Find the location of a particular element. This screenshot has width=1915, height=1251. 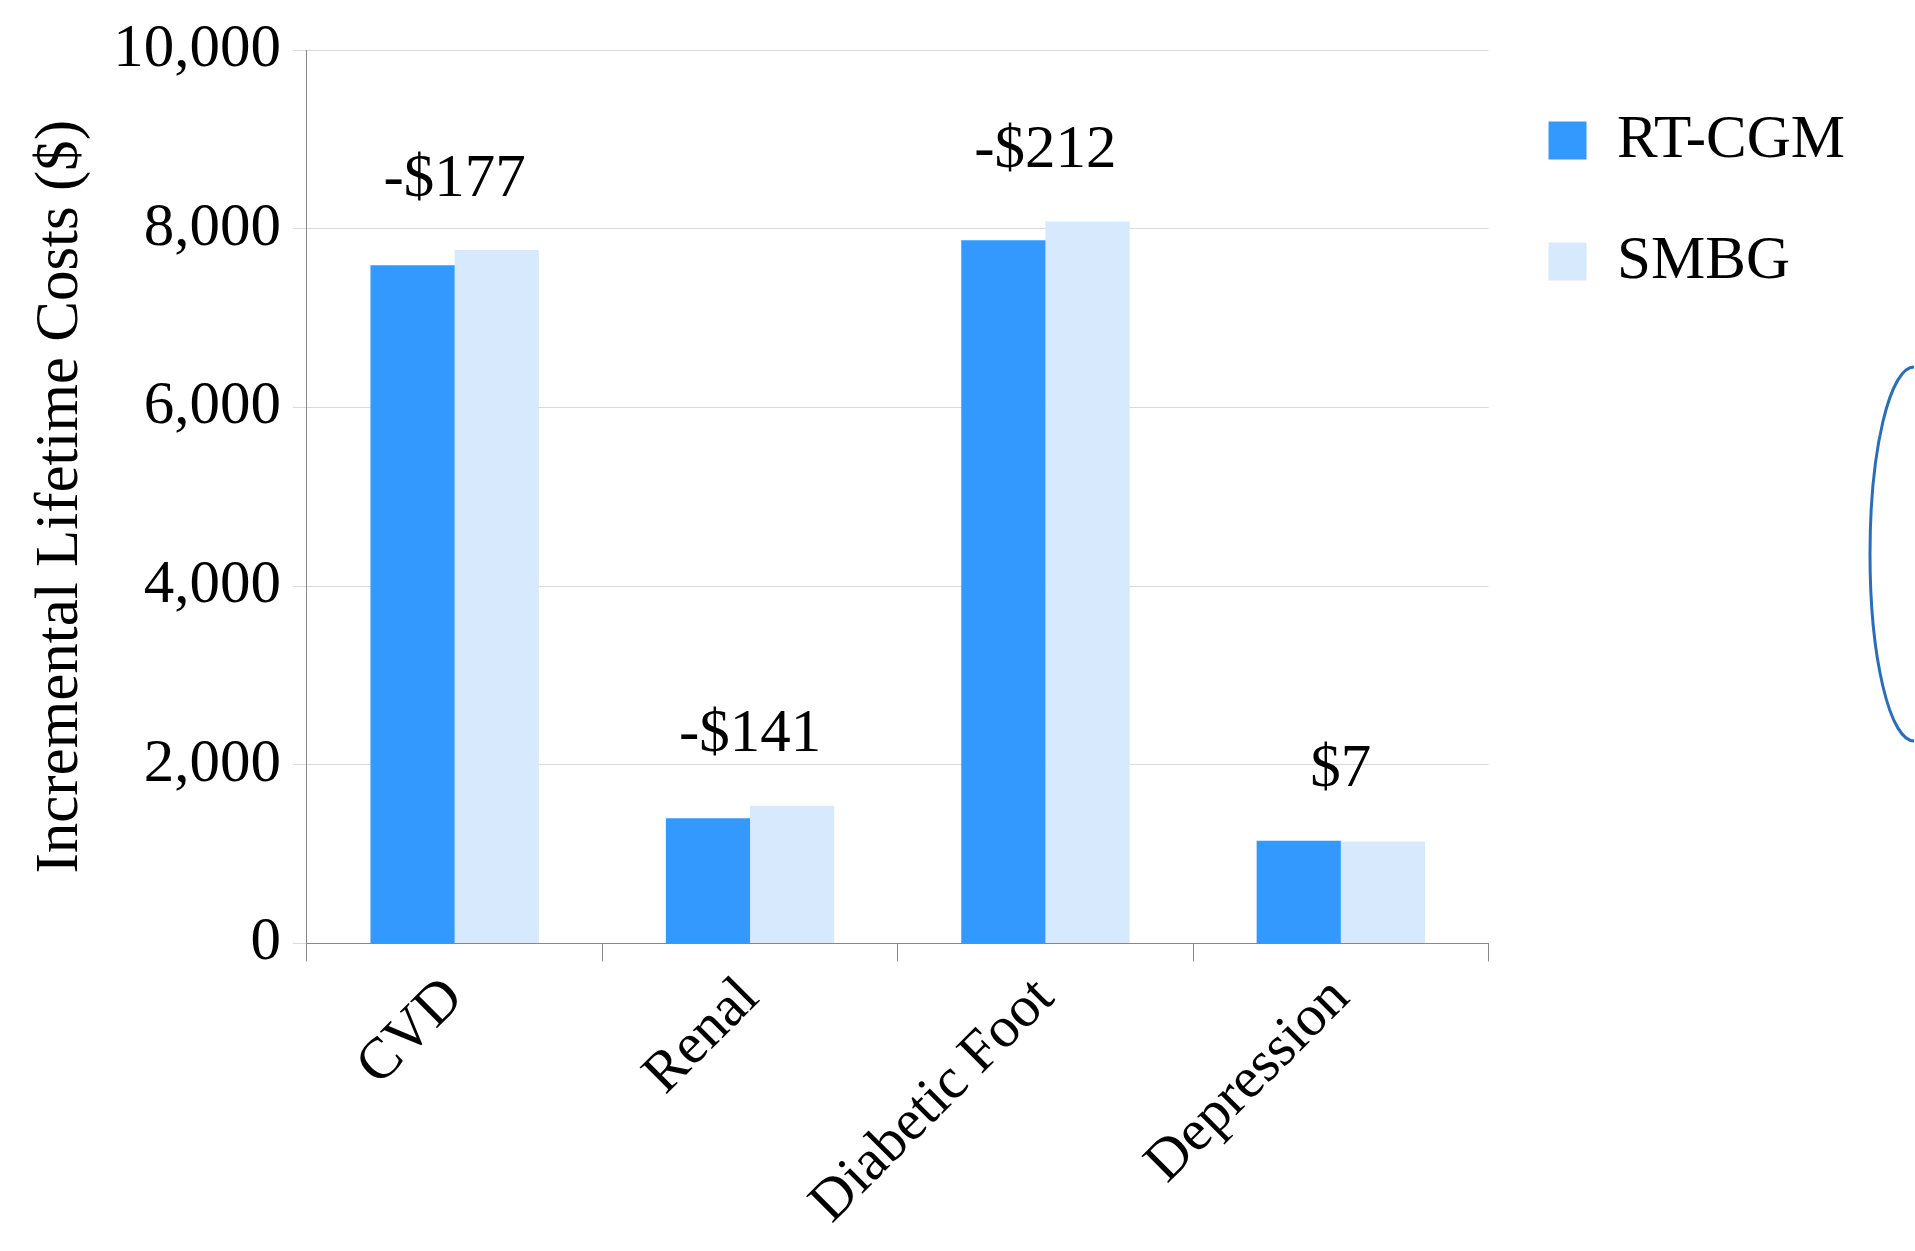

annotation: $7 is located at coordinates (1341, 766).